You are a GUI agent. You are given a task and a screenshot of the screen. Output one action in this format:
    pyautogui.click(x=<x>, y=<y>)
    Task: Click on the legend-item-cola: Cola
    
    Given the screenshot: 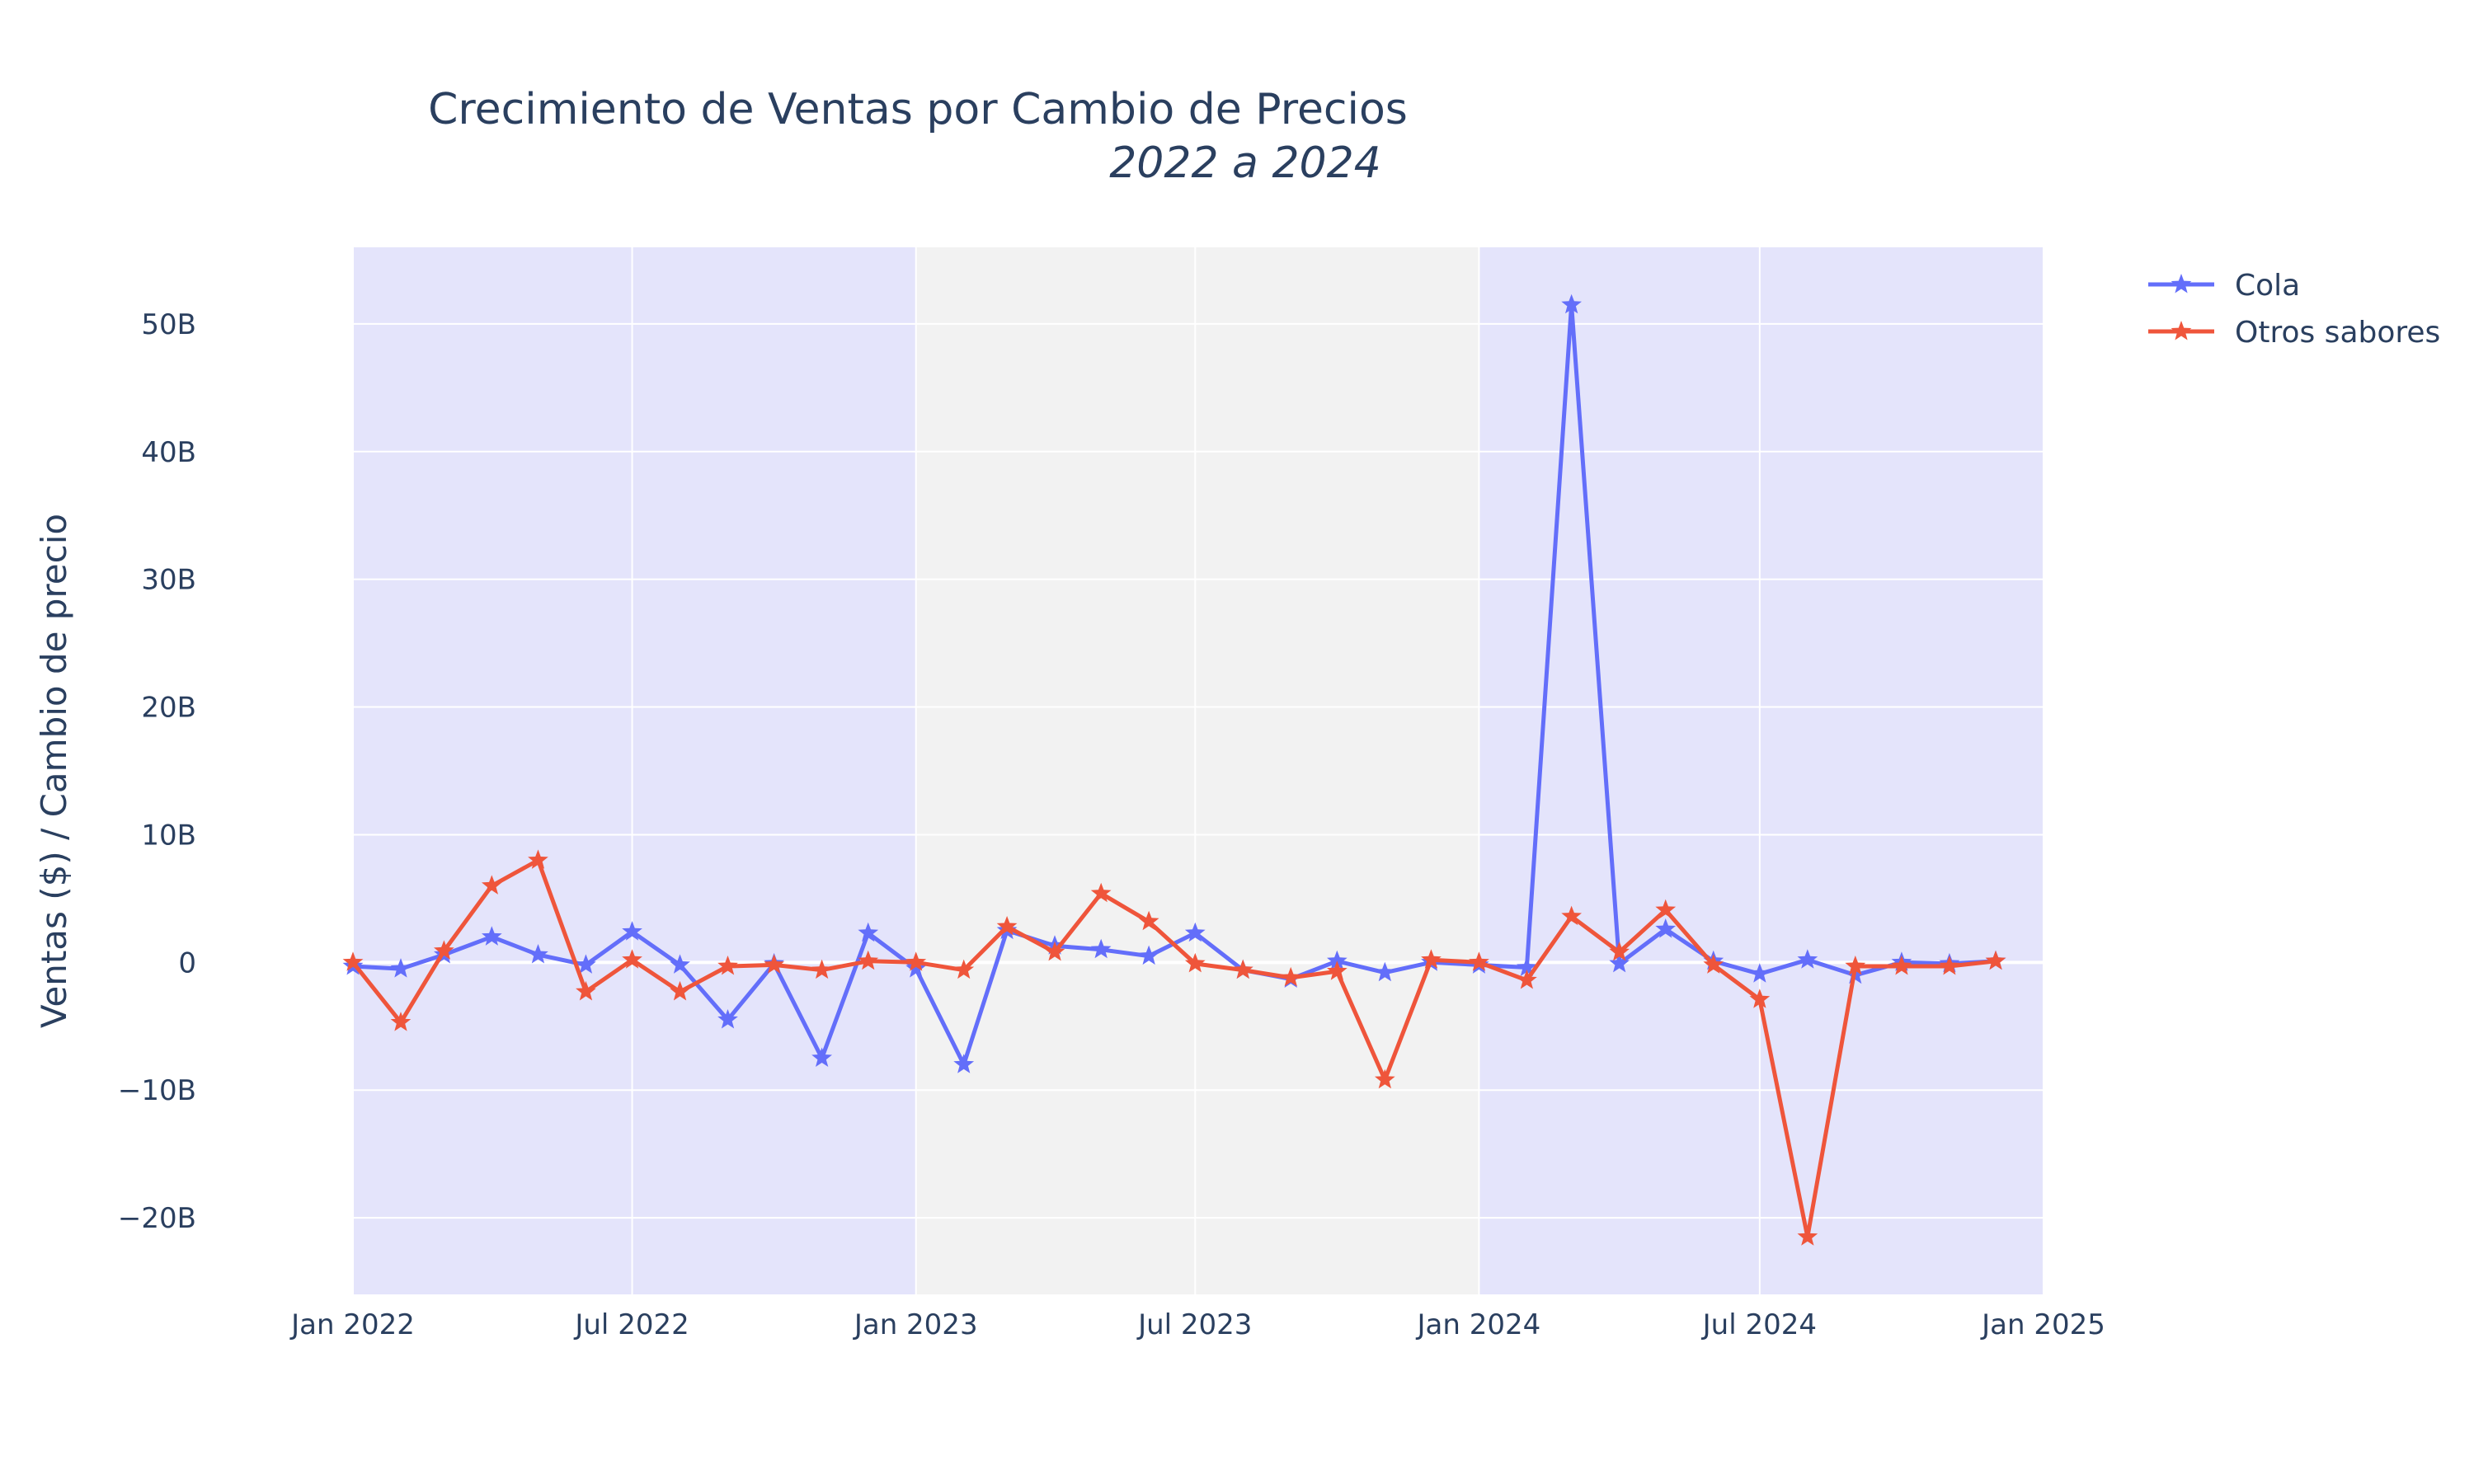 What is the action you would take?
    pyautogui.click(x=2224, y=286)
    